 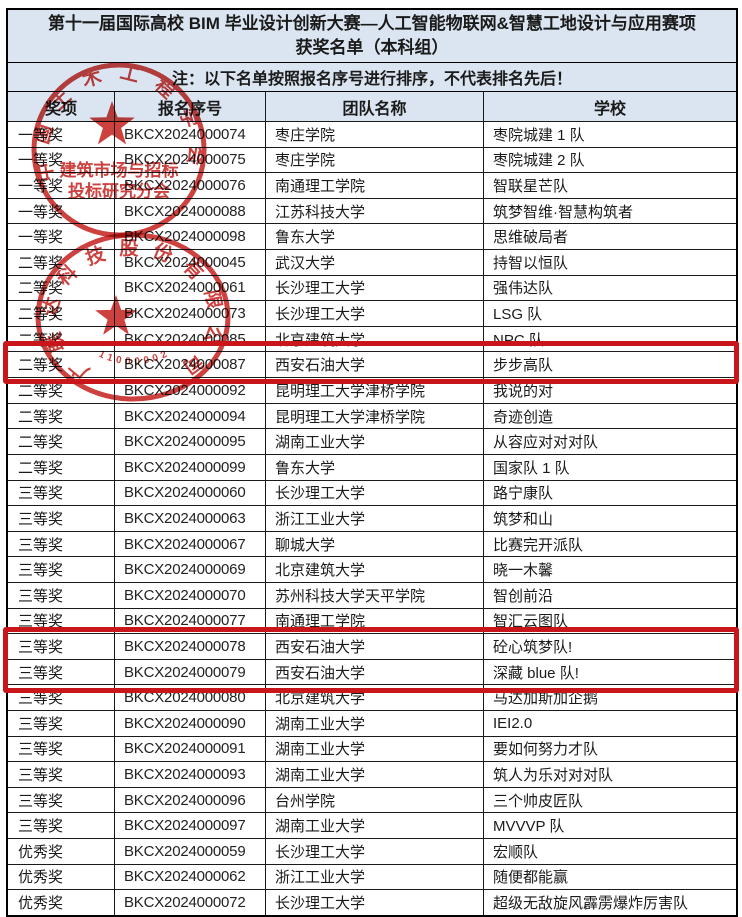 I want to click on team-cell: NPC 队, so click(x=609, y=339).